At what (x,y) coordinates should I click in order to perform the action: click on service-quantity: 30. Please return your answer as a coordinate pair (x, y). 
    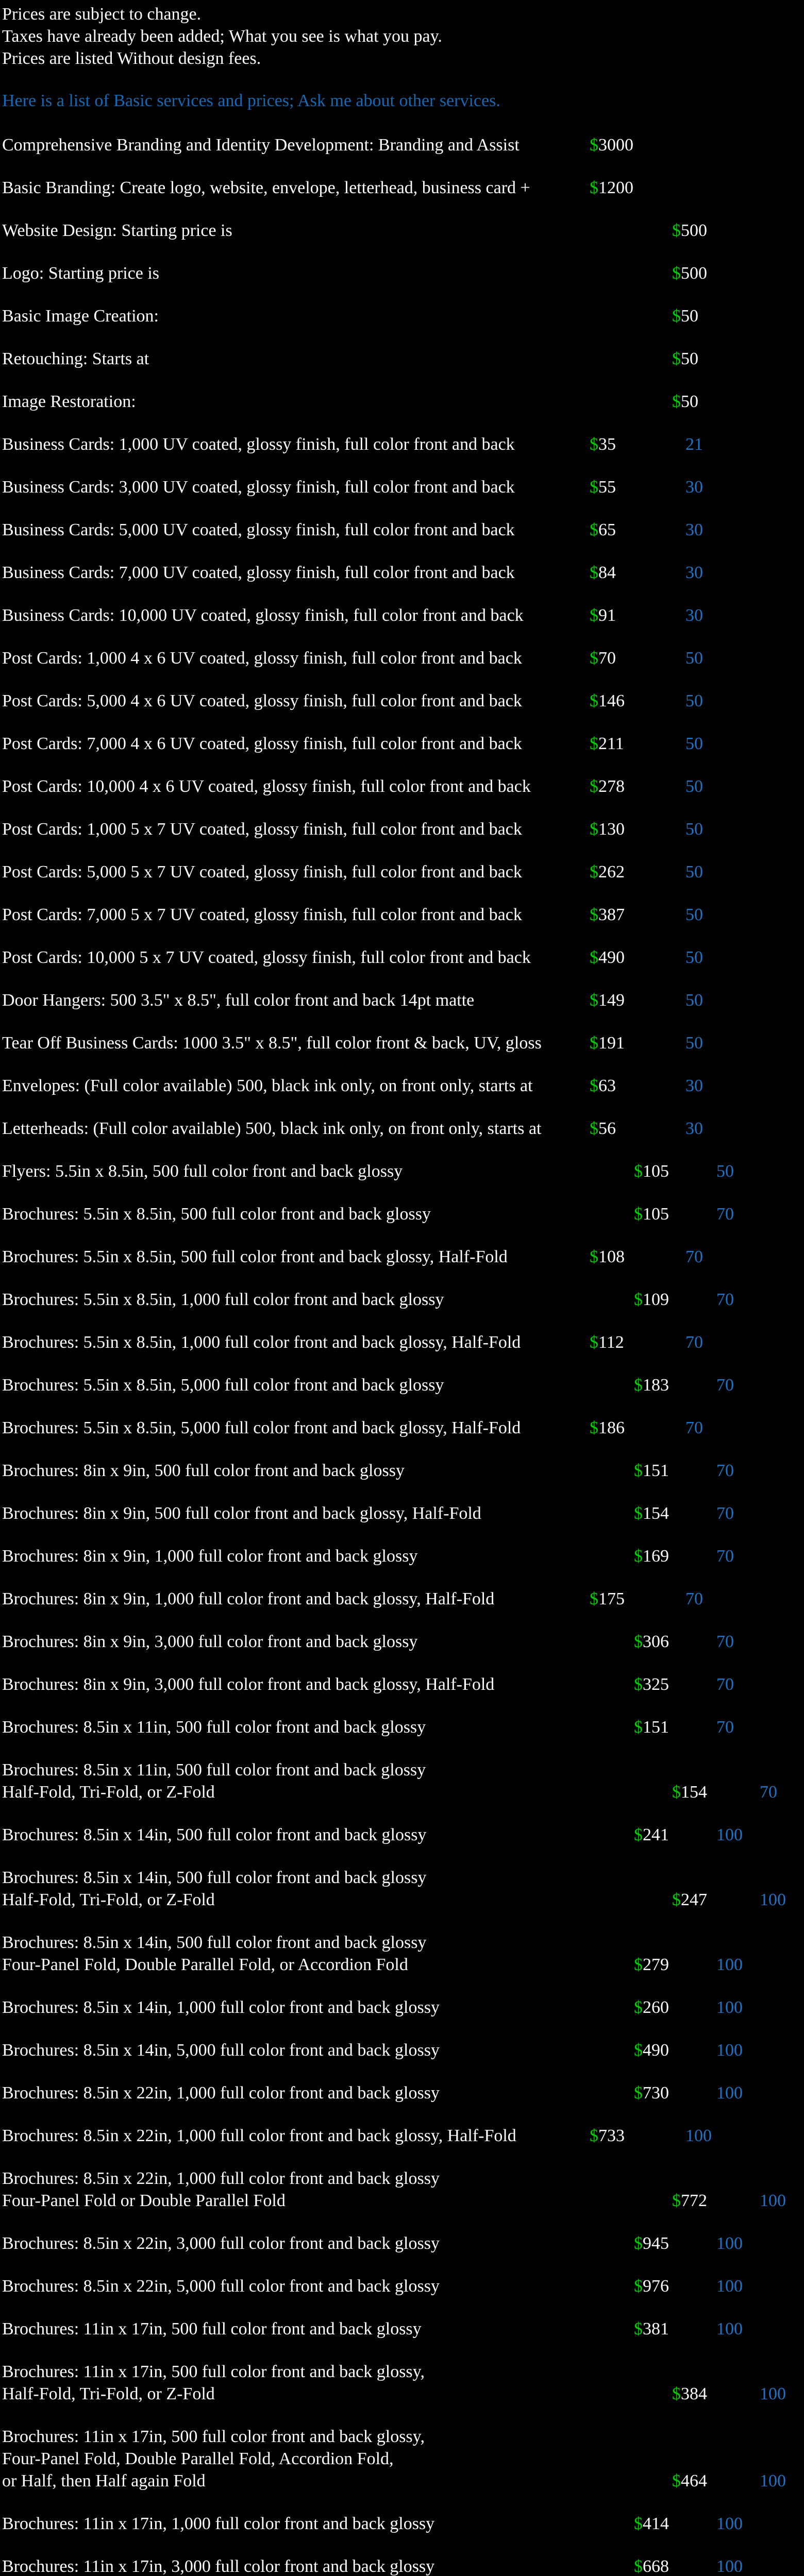
    Looking at the image, I should click on (694, 1085).